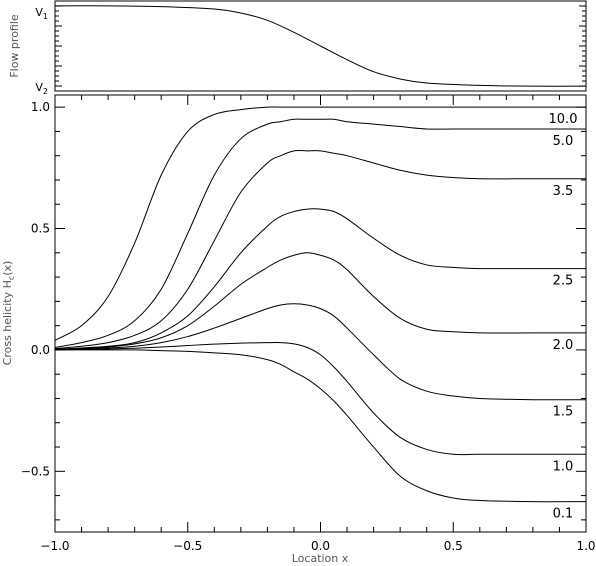 The width and height of the screenshot is (596, 566). Describe the element at coordinates (563, 466) in the screenshot. I see `curve-label-1.0: 1.0` at that location.